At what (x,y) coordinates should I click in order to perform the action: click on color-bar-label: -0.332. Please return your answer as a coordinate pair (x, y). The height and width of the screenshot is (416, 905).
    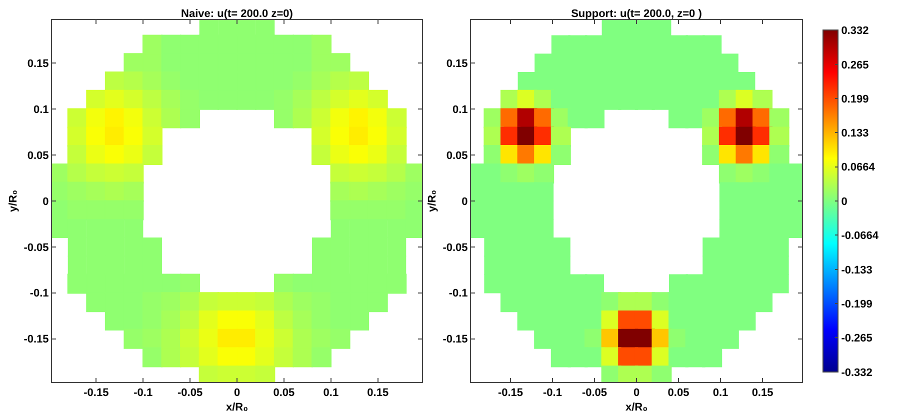
    Looking at the image, I should click on (856, 372).